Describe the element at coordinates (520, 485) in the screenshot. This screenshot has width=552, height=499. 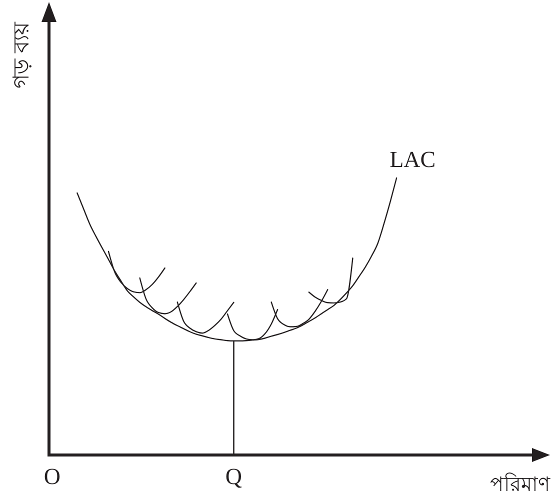
I see `xlabel: পরিমাণ` at that location.